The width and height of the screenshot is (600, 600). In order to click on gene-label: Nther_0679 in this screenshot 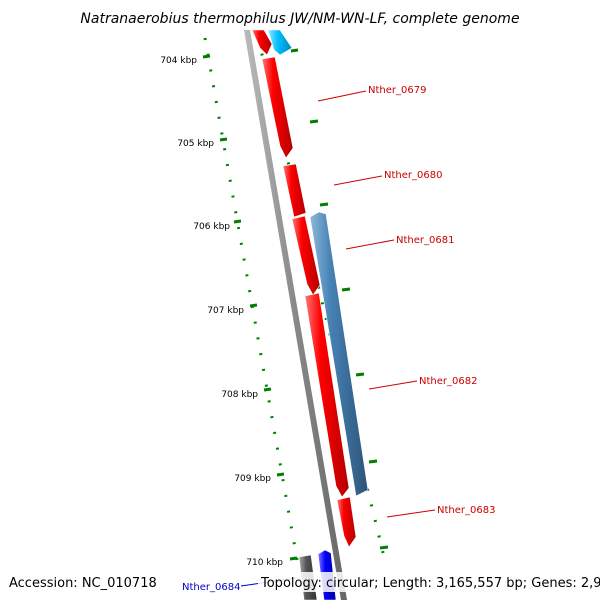, I will do `click(397, 90)`.